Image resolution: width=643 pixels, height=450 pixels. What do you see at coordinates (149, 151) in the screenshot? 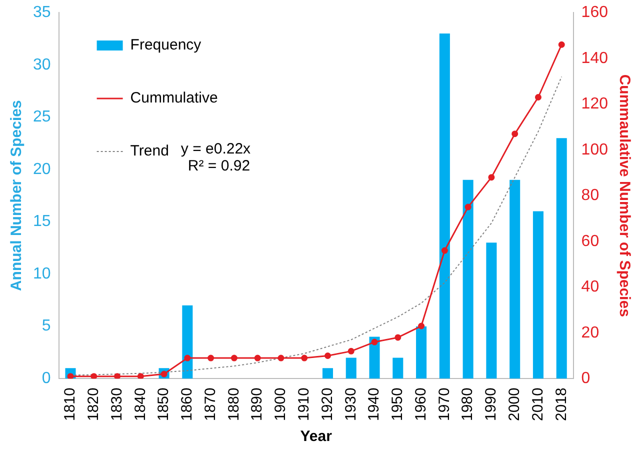
I see `legend-label: Trend` at bounding box center [149, 151].